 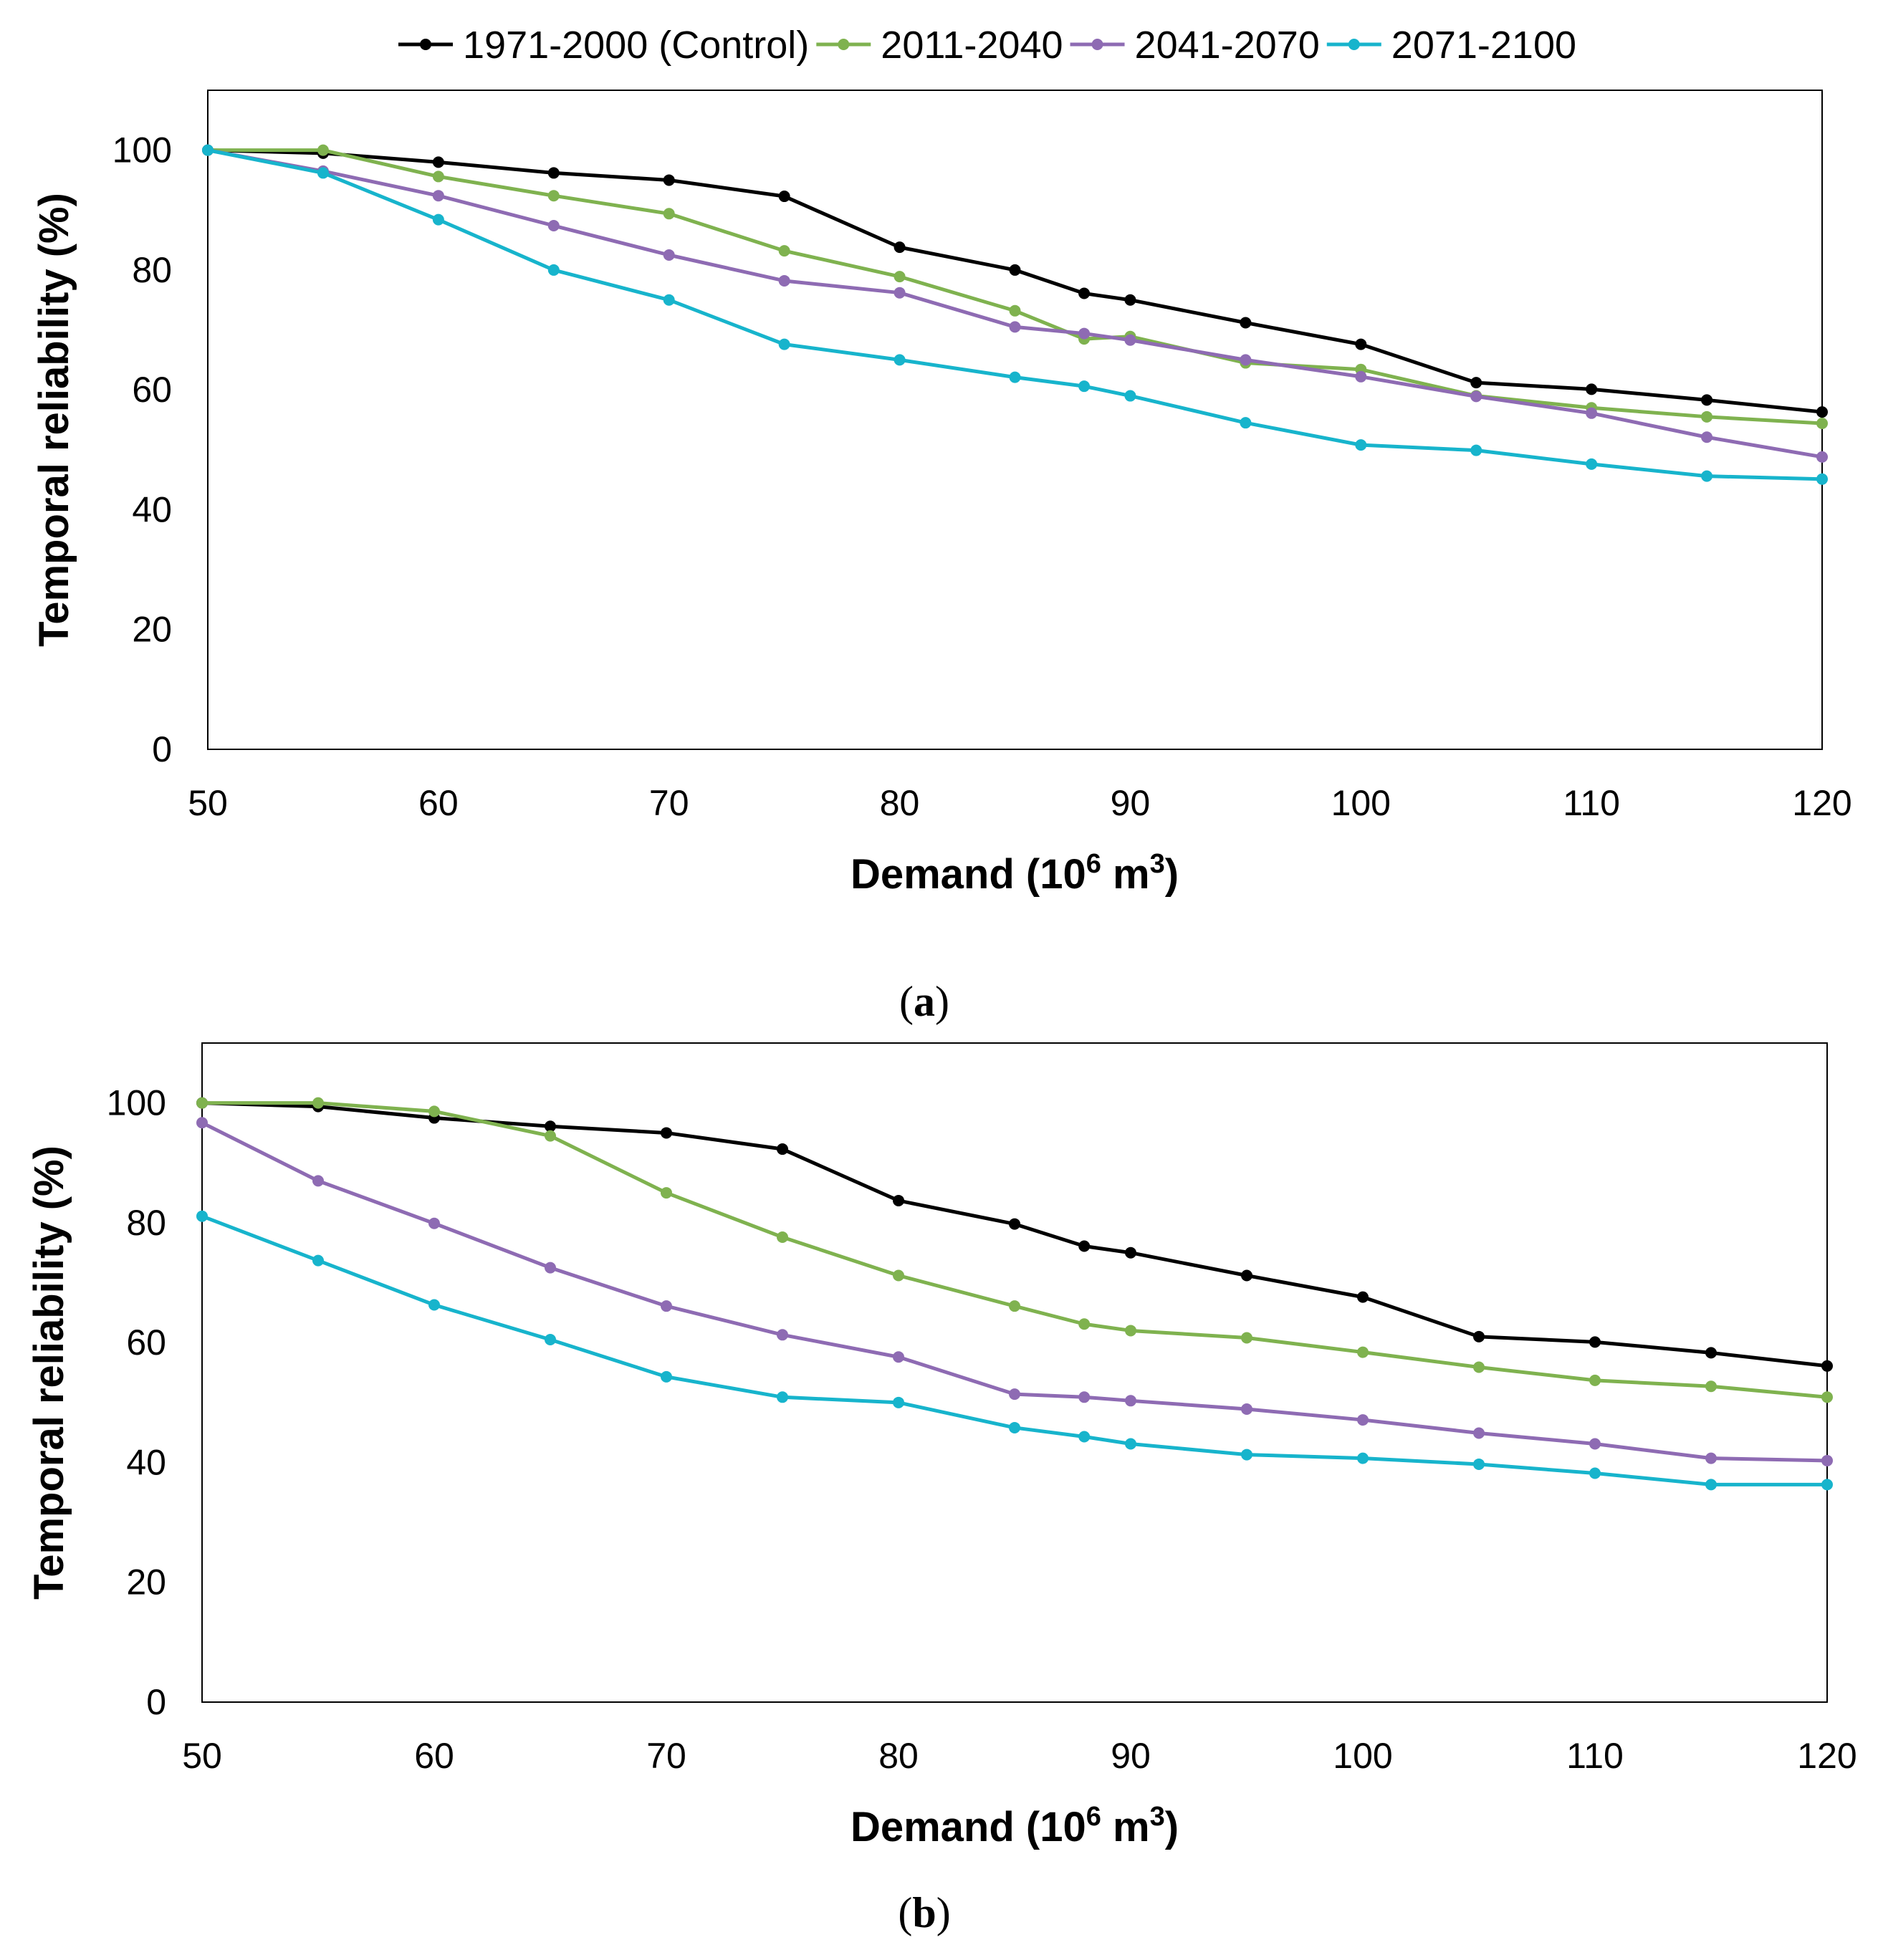 What do you see at coordinates (156, 1702) in the screenshot?
I see `y-tick-label-b-0: 0` at bounding box center [156, 1702].